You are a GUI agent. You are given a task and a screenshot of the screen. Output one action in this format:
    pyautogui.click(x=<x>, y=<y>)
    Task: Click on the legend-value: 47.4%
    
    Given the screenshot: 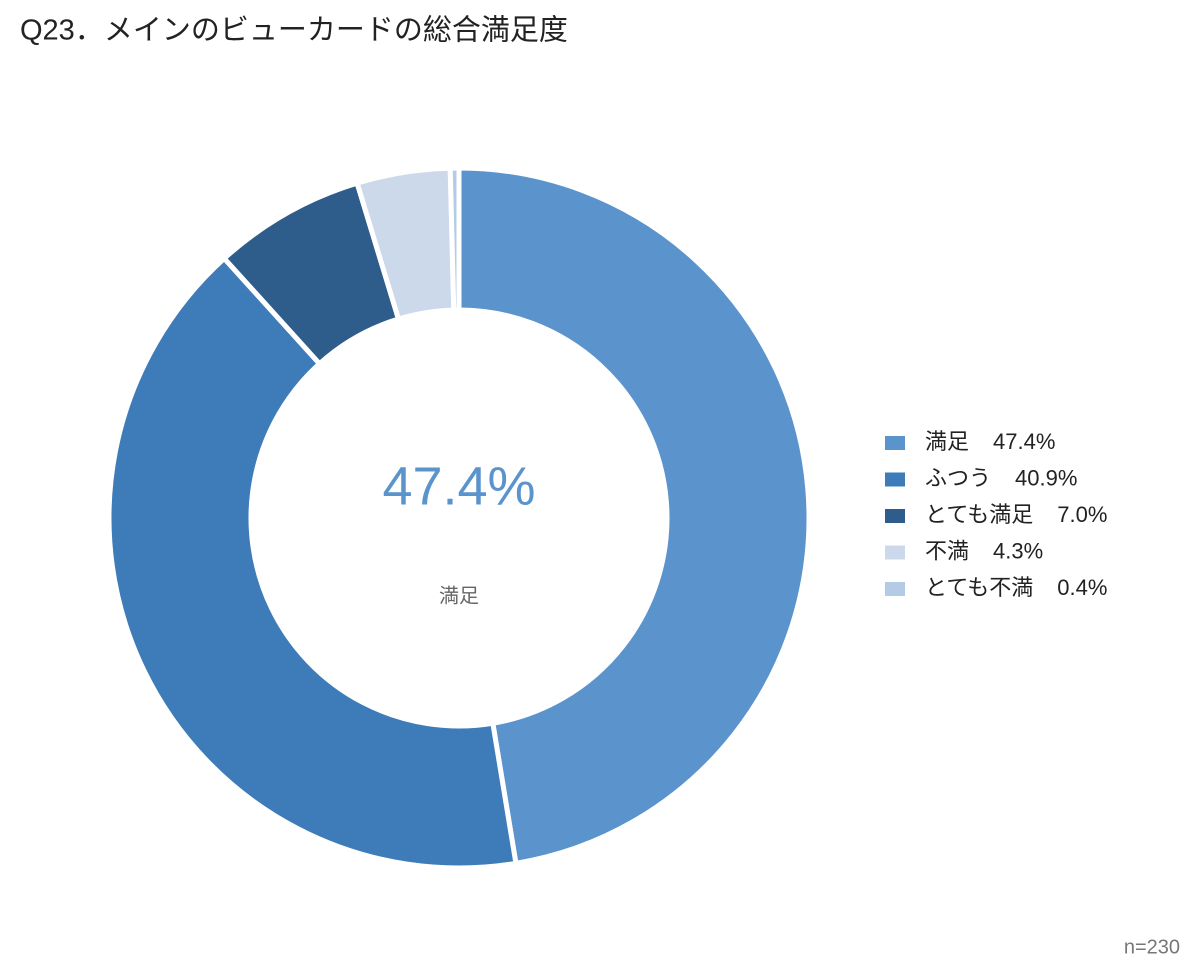 What is the action you would take?
    pyautogui.click(x=1024, y=441)
    